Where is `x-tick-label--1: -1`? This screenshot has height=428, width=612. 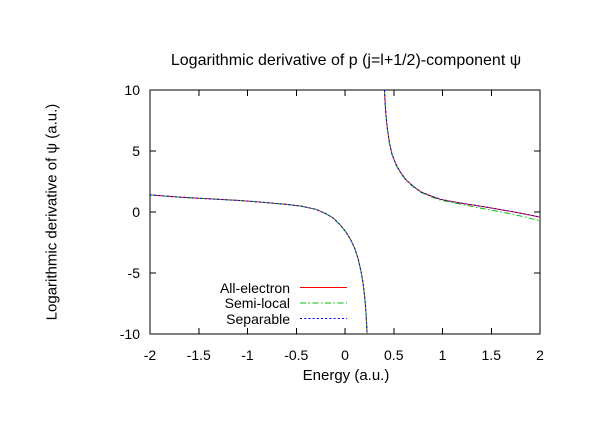
x-tick-label--1: -1 is located at coordinates (247, 355).